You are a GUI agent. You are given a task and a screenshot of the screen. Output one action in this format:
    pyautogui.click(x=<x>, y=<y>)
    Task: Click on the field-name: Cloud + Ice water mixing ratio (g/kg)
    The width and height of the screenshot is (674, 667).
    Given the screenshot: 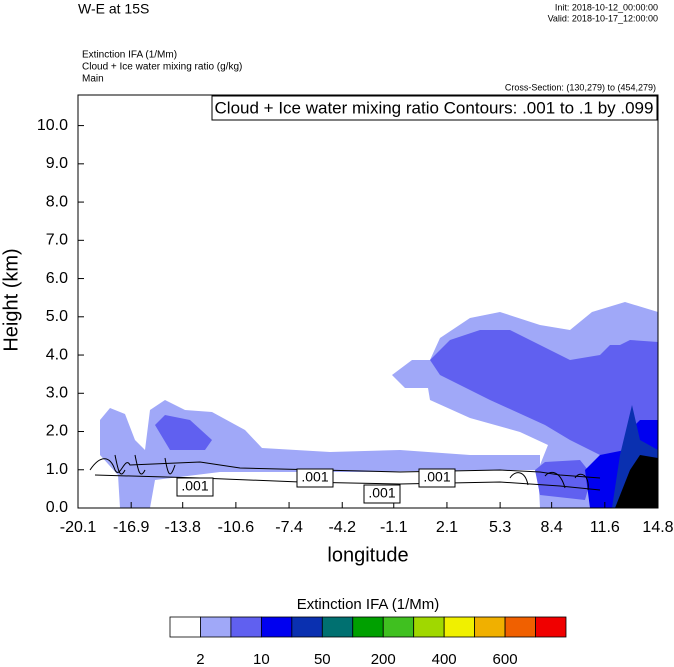 What is the action you would take?
    pyautogui.click(x=162, y=67)
    